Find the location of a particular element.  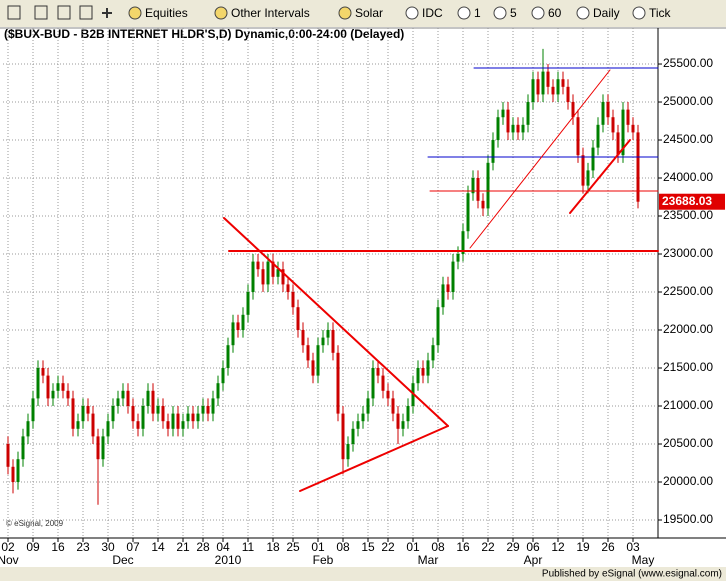

toolbar-button: Other Intervals is located at coordinates (270, 13).